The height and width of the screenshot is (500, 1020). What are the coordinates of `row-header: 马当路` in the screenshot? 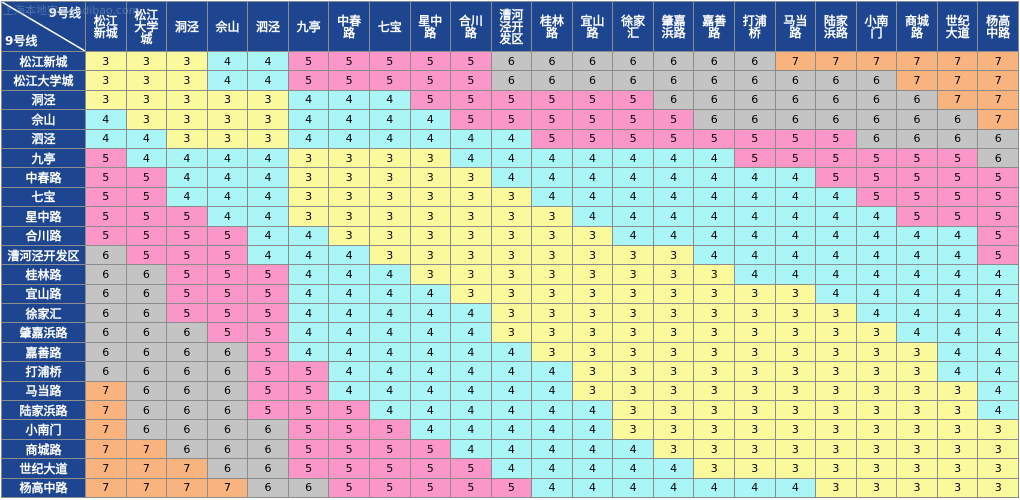 It's located at (43, 391).